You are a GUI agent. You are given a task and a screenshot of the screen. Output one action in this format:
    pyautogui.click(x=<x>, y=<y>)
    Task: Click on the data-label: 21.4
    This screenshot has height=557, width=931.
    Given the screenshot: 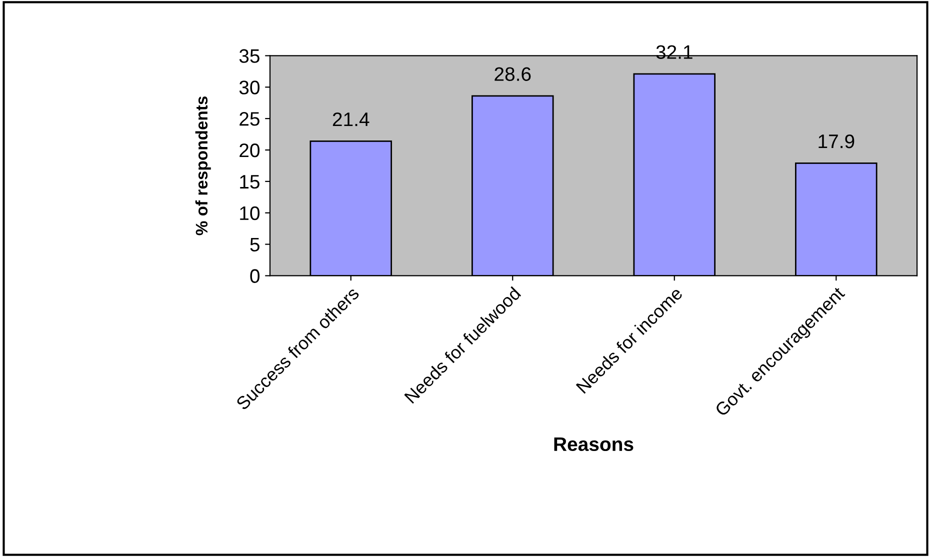 What is the action you would take?
    pyautogui.click(x=351, y=119)
    